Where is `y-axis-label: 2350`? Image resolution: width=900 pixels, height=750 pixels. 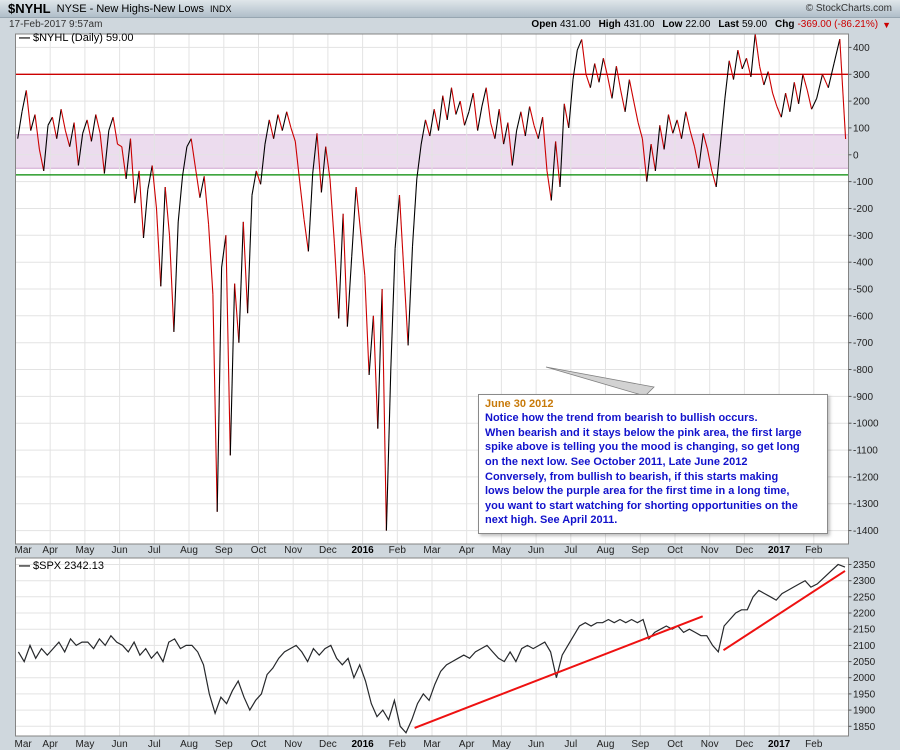
y-axis-label: 2350 is located at coordinates (864, 565).